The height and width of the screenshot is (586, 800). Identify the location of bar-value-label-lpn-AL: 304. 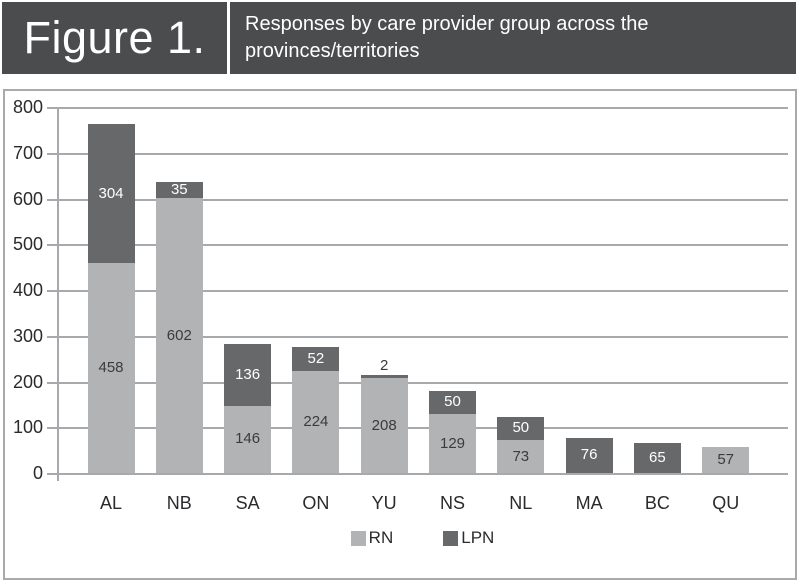
(111, 194).